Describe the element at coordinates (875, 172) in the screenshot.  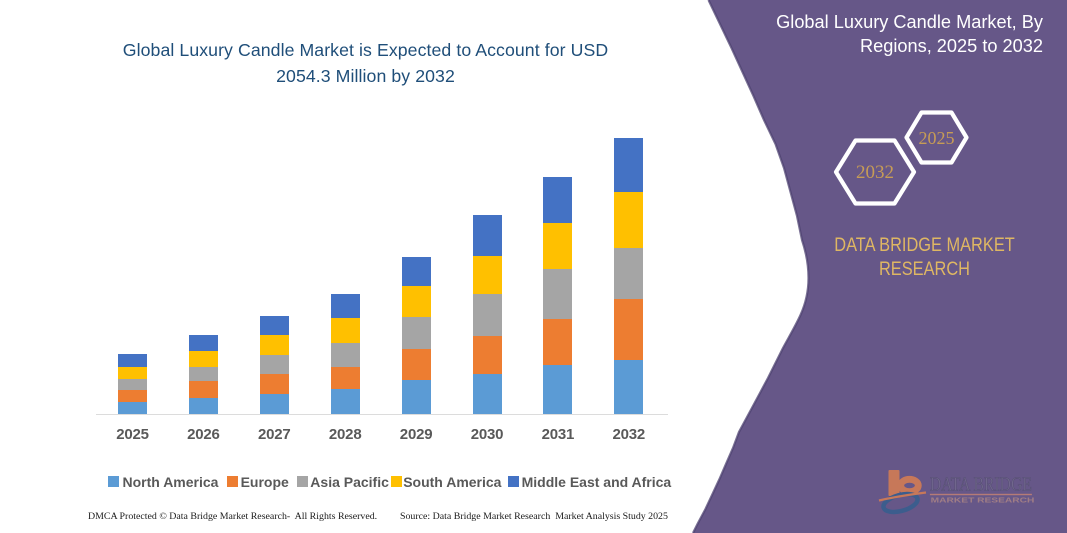
I see `svg-text: 2032` at that location.